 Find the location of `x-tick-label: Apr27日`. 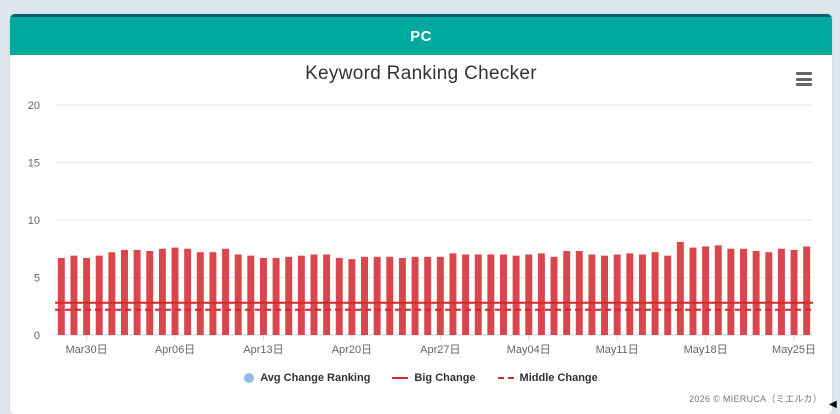

x-tick-label: Apr27日 is located at coordinates (440, 350).